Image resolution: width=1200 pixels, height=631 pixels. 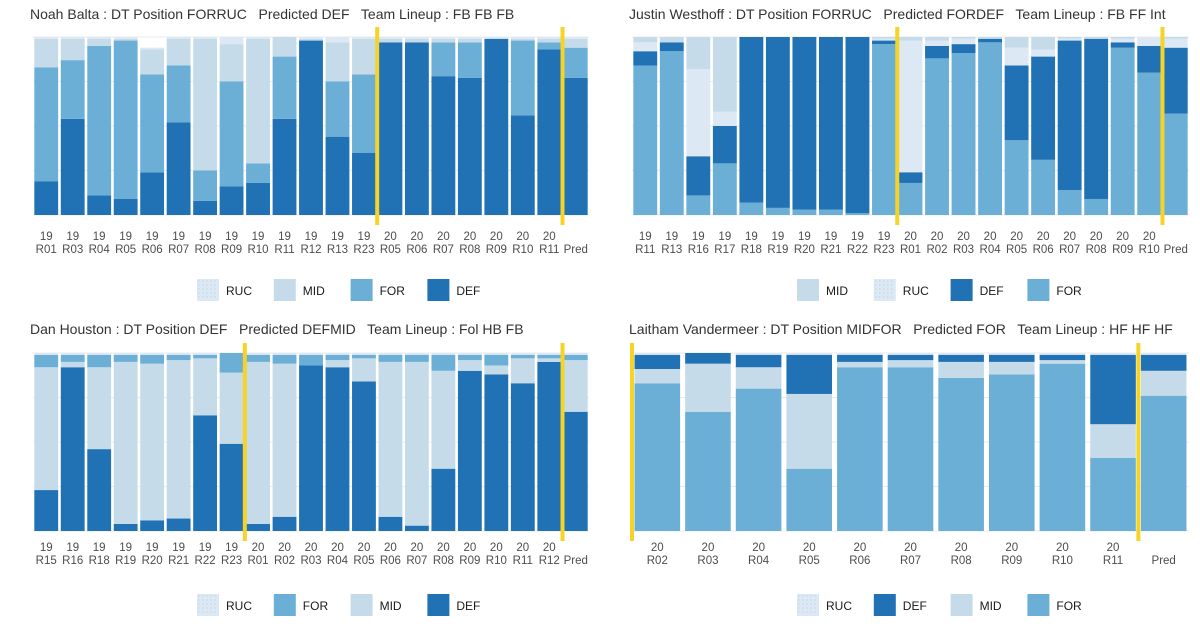 I want to click on x-tick-label-round: R06, so click(x=859, y=561).